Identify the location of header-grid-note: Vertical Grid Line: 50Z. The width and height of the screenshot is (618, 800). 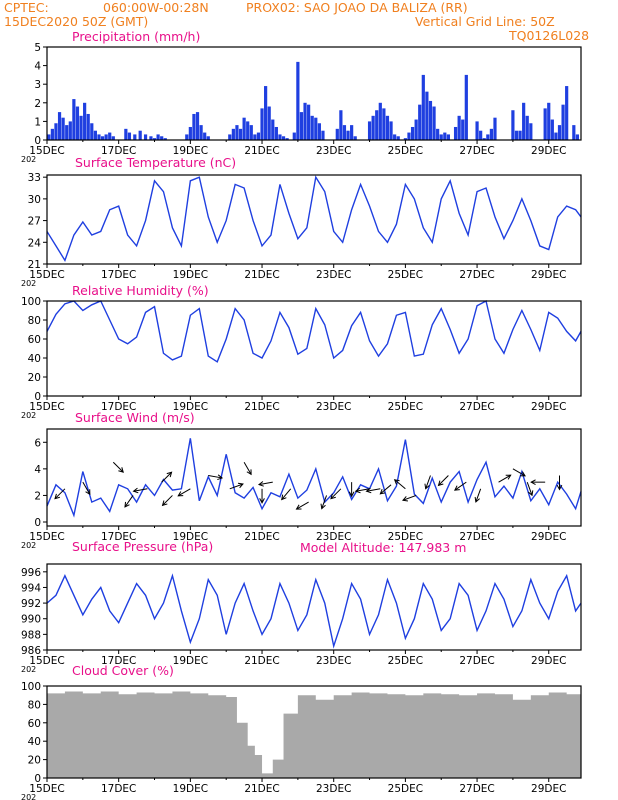
(485, 21).